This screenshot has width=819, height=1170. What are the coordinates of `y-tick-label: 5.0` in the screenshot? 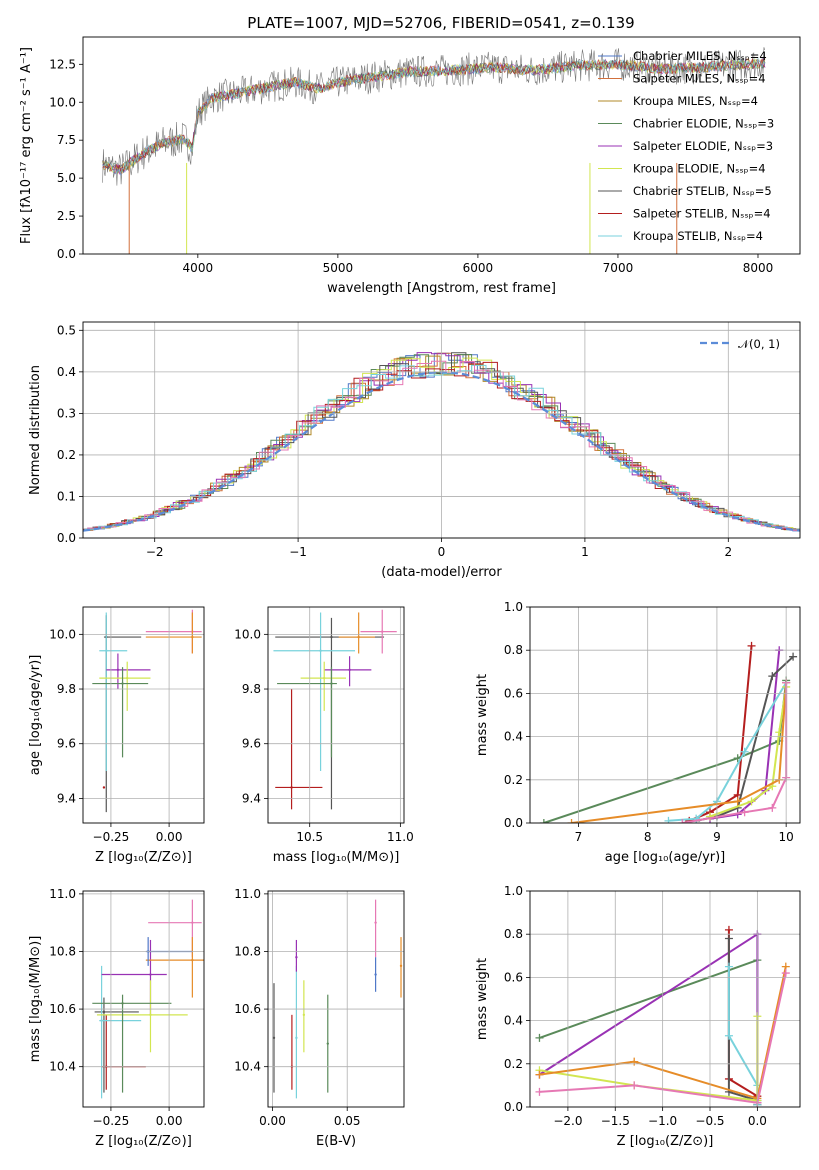 It's located at (66, 178).